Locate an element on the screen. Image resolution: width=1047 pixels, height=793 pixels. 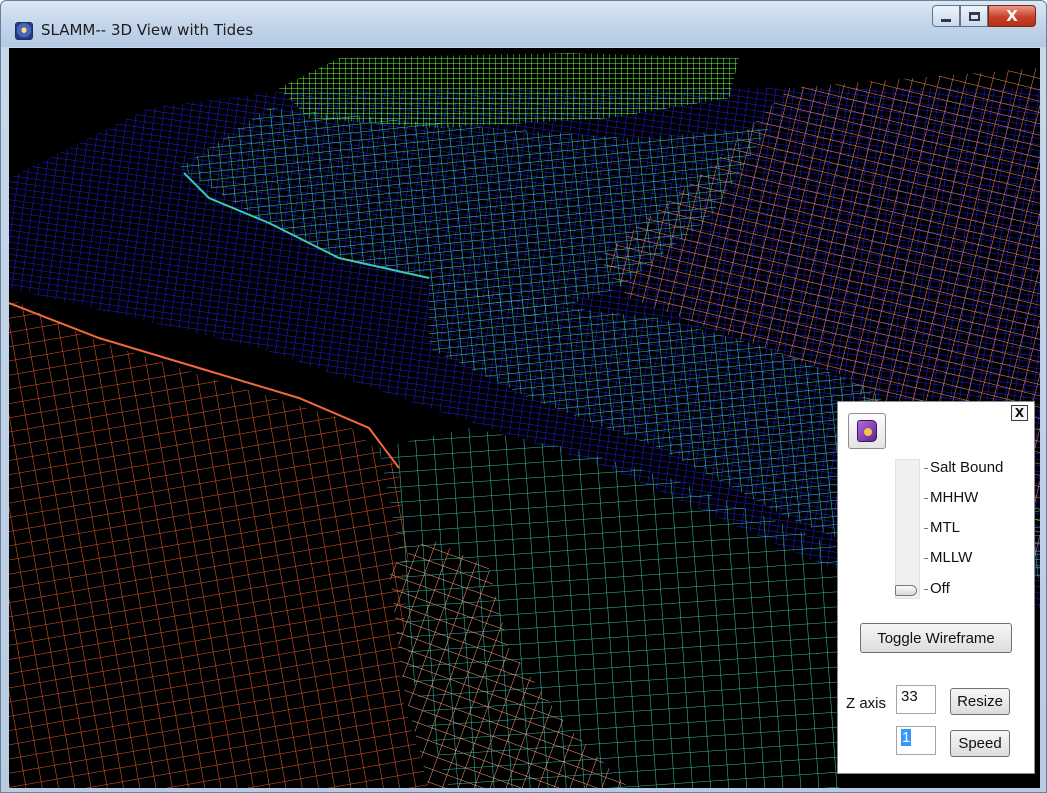
upland-mesh-ridge is located at coordinates (509, 663).